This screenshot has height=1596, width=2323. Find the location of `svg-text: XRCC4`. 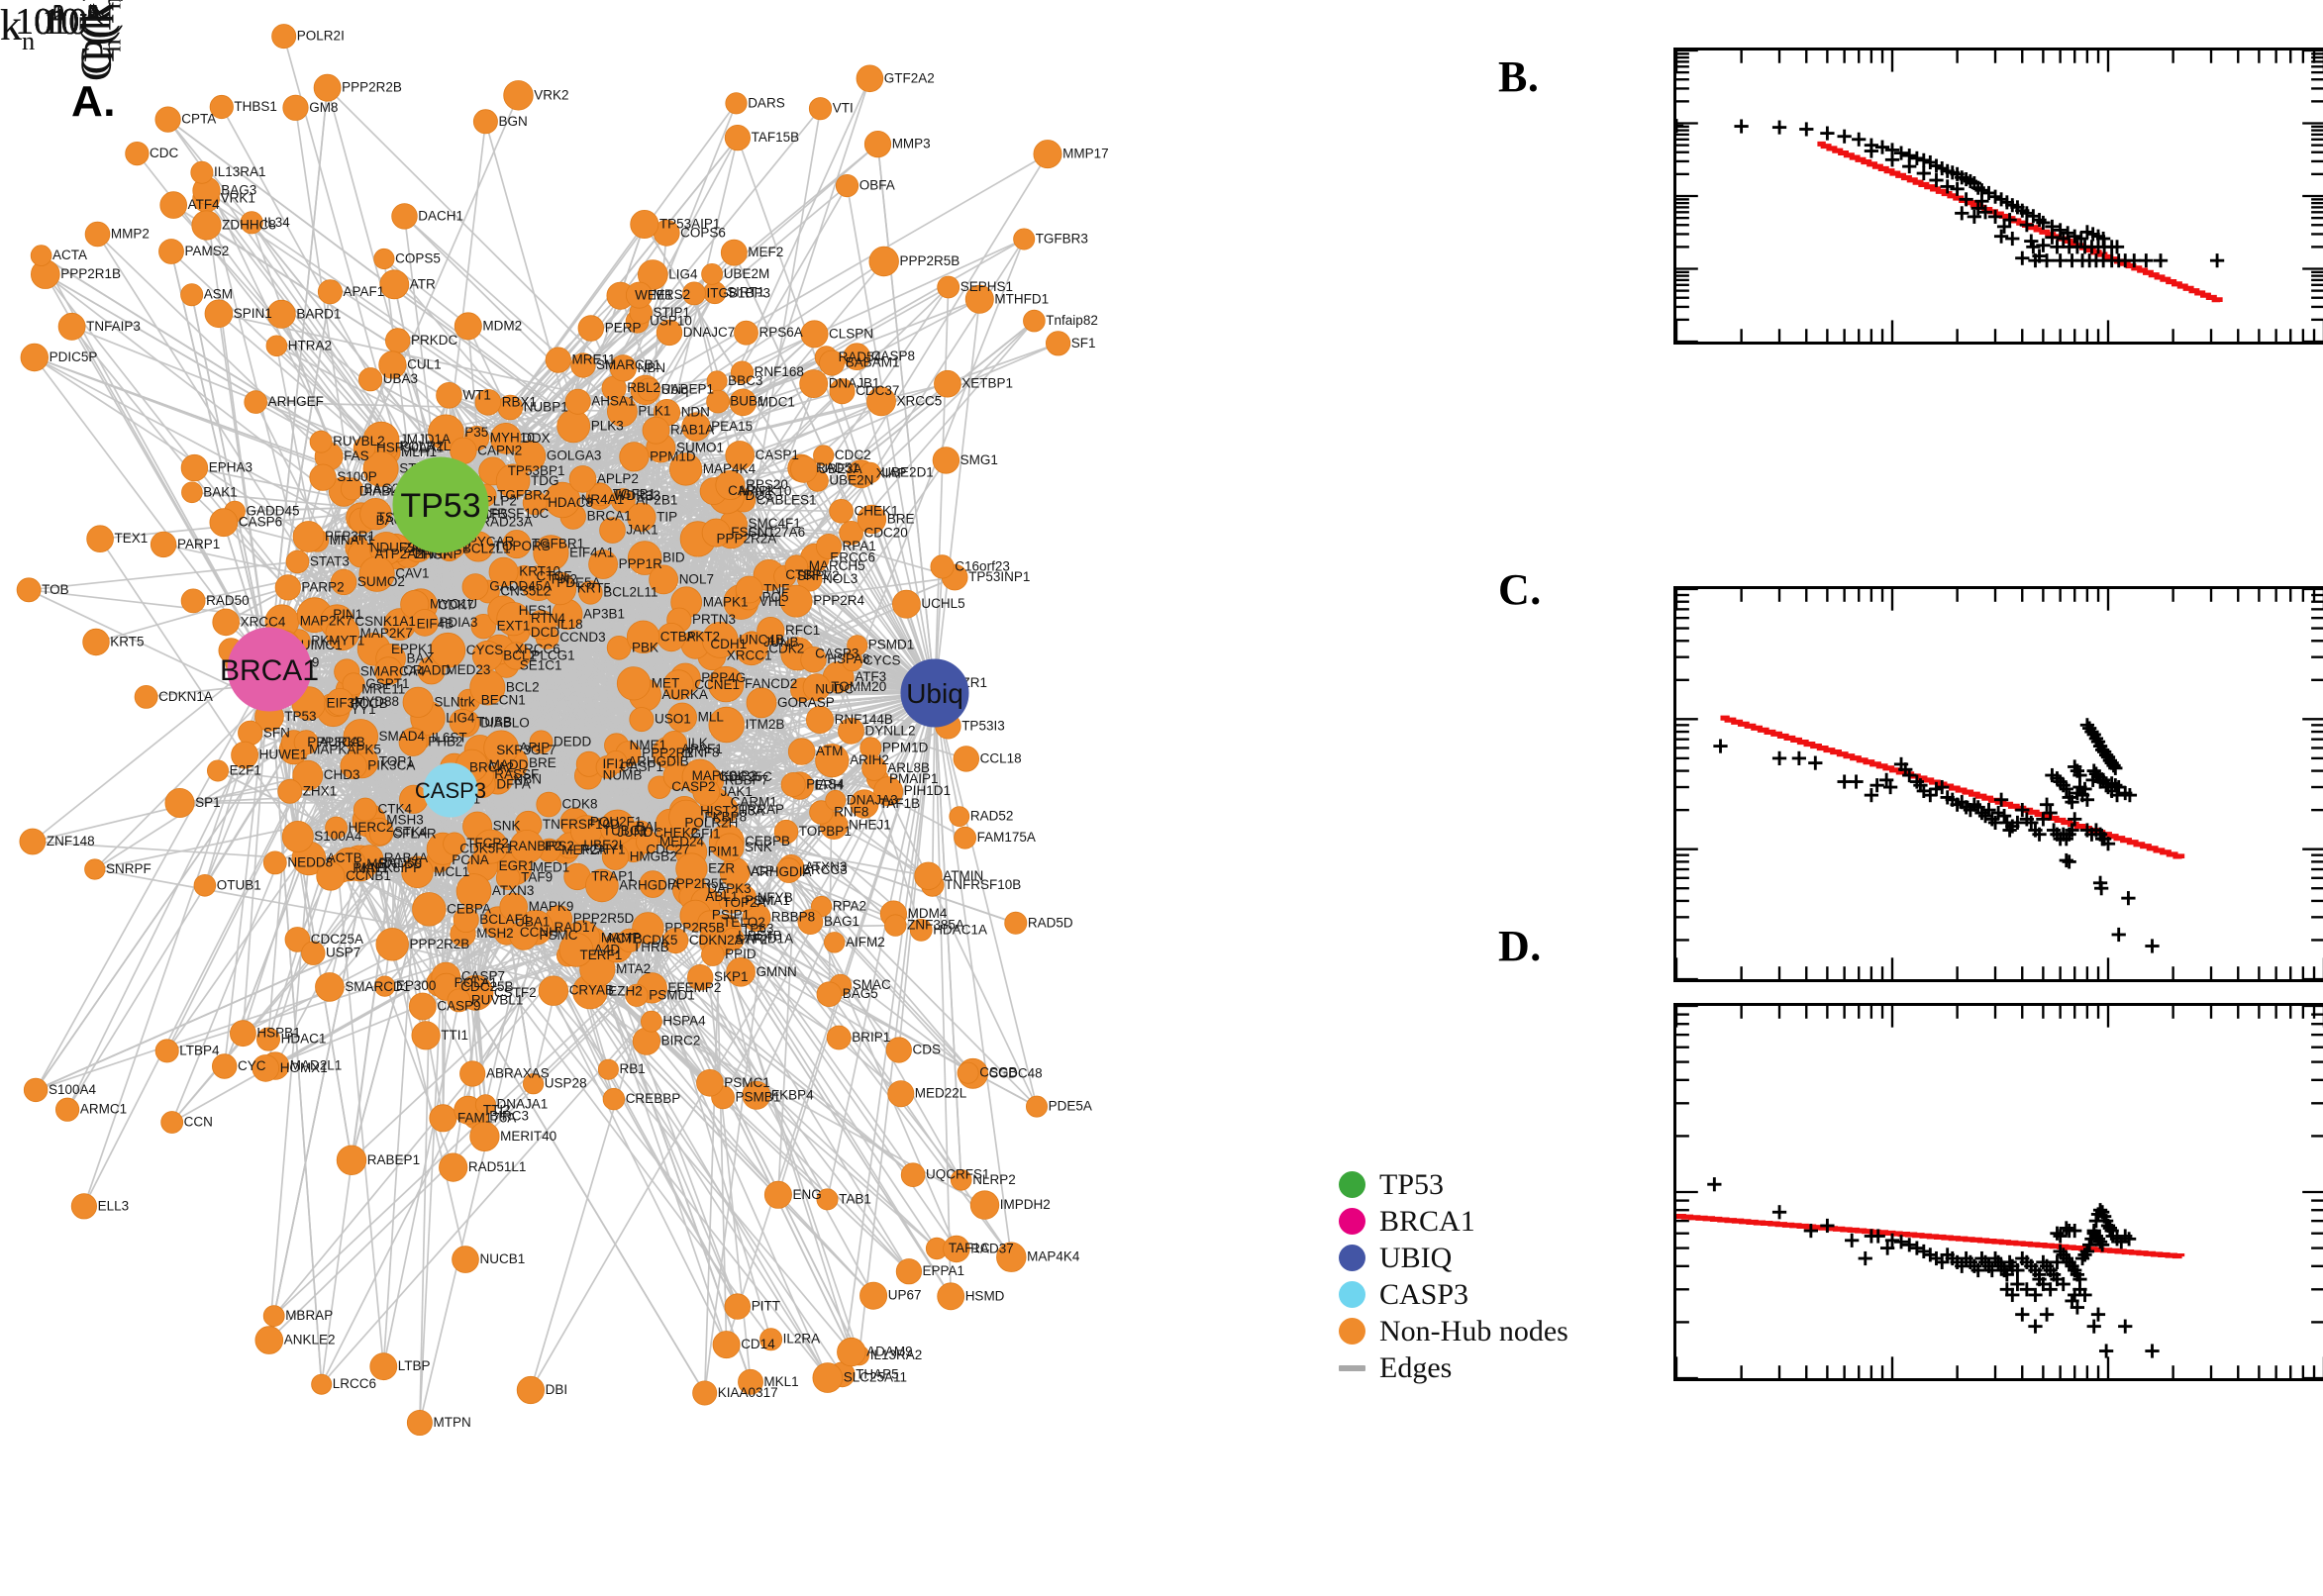

svg-text: XRCC4 is located at coordinates (263, 622).